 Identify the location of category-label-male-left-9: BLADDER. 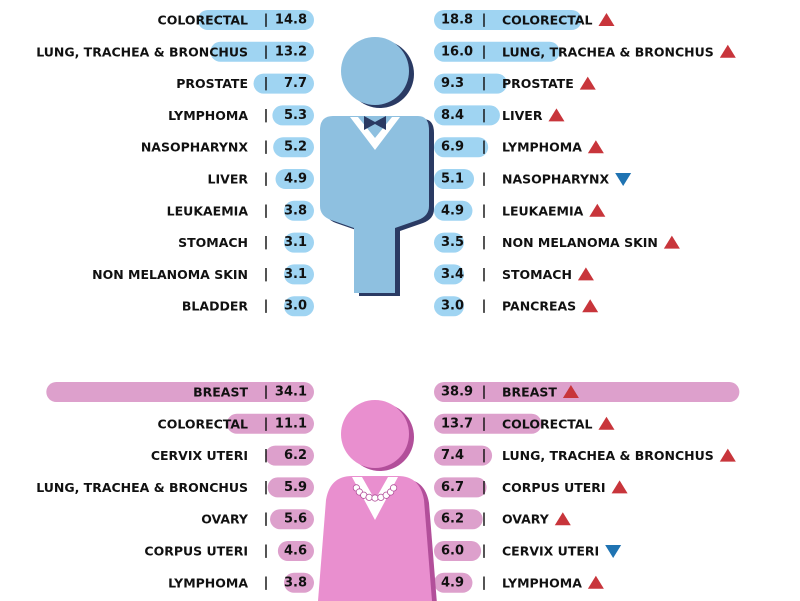
(215, 306).